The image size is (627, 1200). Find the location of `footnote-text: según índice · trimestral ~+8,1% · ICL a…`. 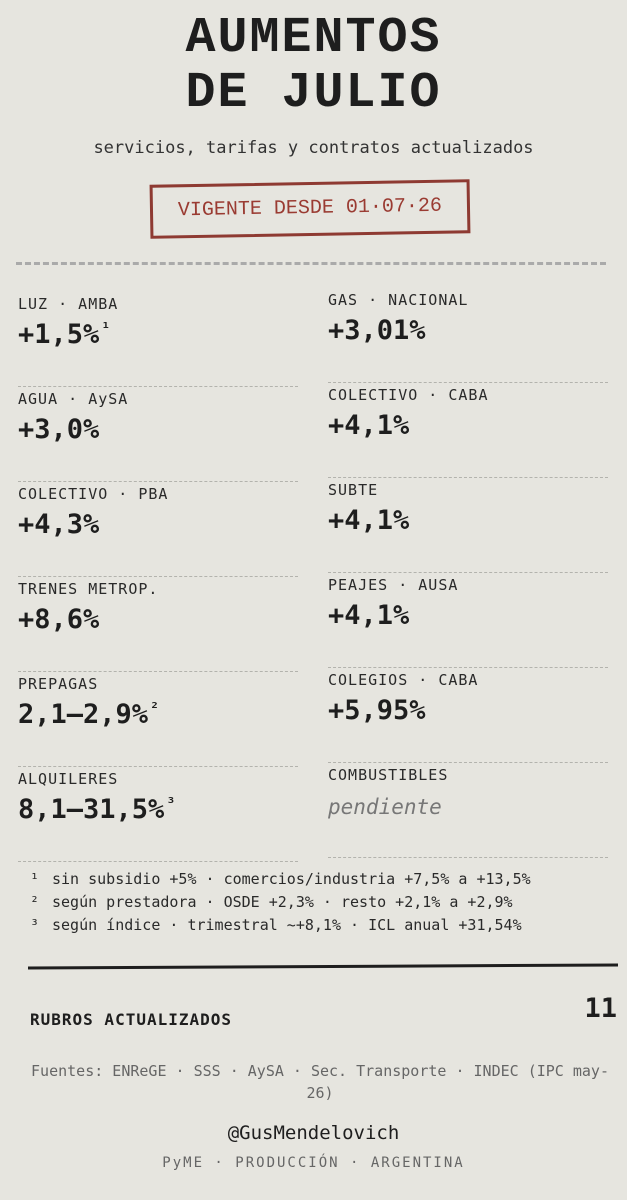

footnote-text: según índice · trimestral ~+8,1% · ICL a… is located at coordinates (287, 925).